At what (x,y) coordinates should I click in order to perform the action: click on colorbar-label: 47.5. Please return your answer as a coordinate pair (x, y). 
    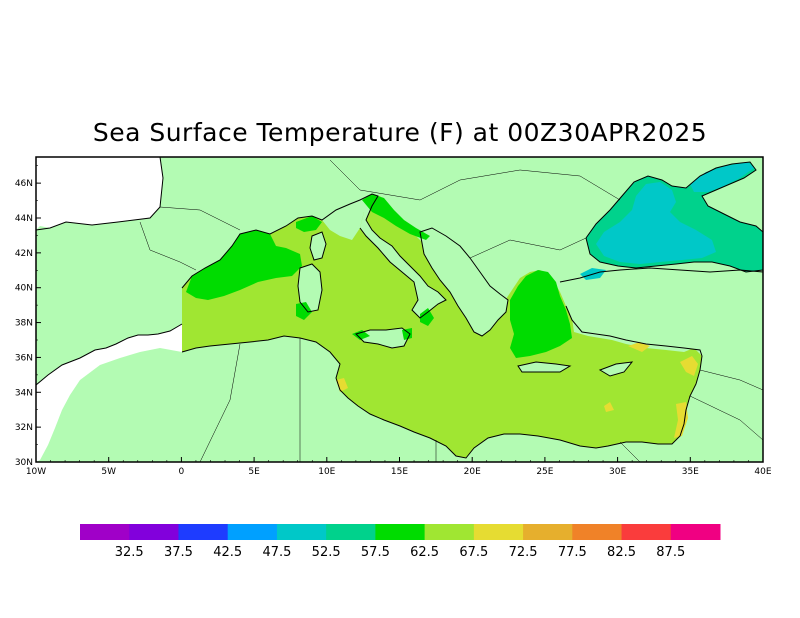
    Looking at the image, I should click on (276, 552).